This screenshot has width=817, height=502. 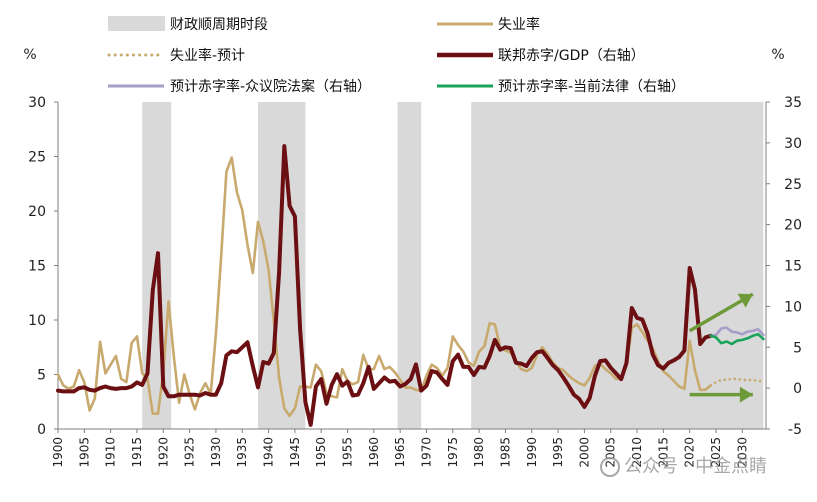 I want to click on watermark: 公众号 · 中金点睛, so click(x=683, y=465).